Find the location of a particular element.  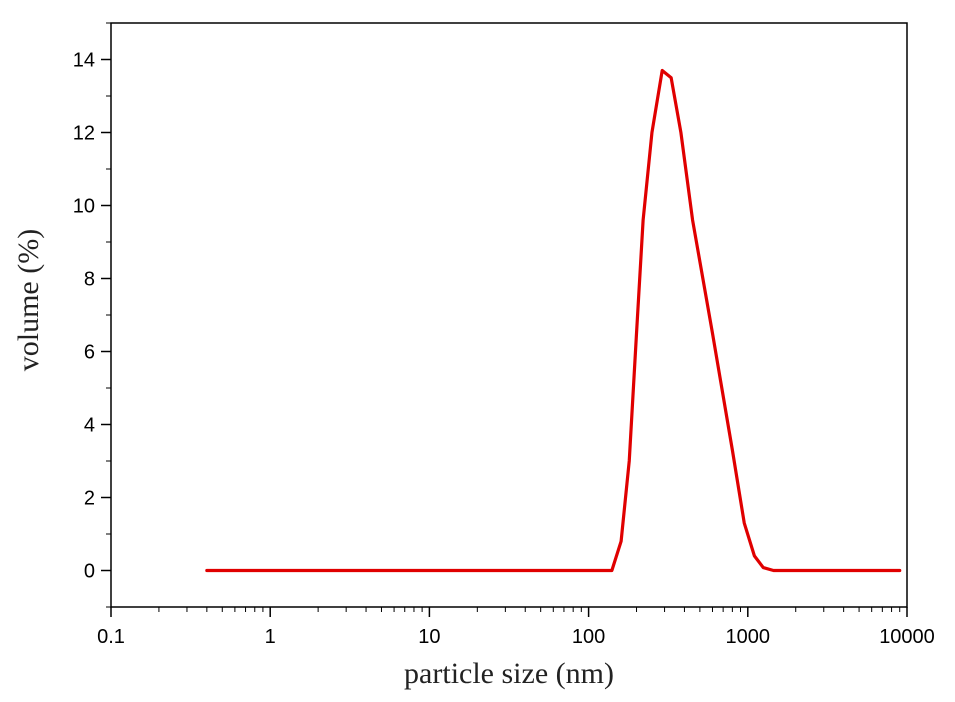

y-tick-label: 14 is located at coordinates (84, 61).